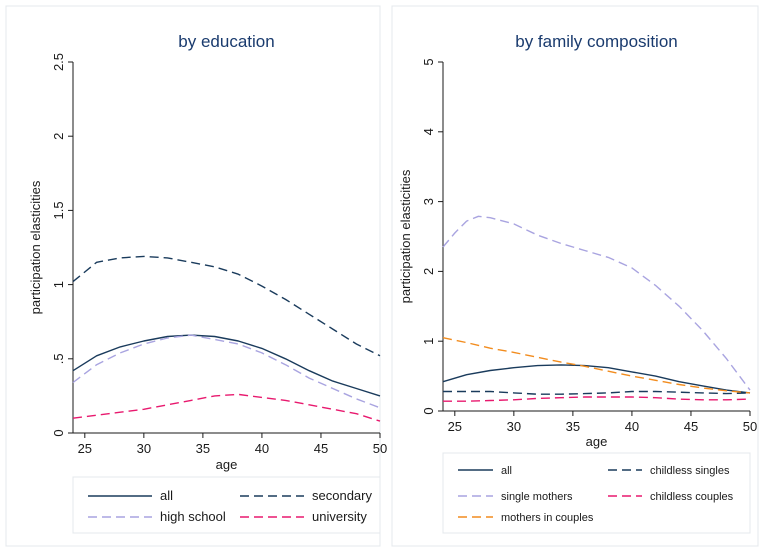 The width and height of the screenshot is (763, 558). I want to click on series-line-childless-singles, so click(597, 392).